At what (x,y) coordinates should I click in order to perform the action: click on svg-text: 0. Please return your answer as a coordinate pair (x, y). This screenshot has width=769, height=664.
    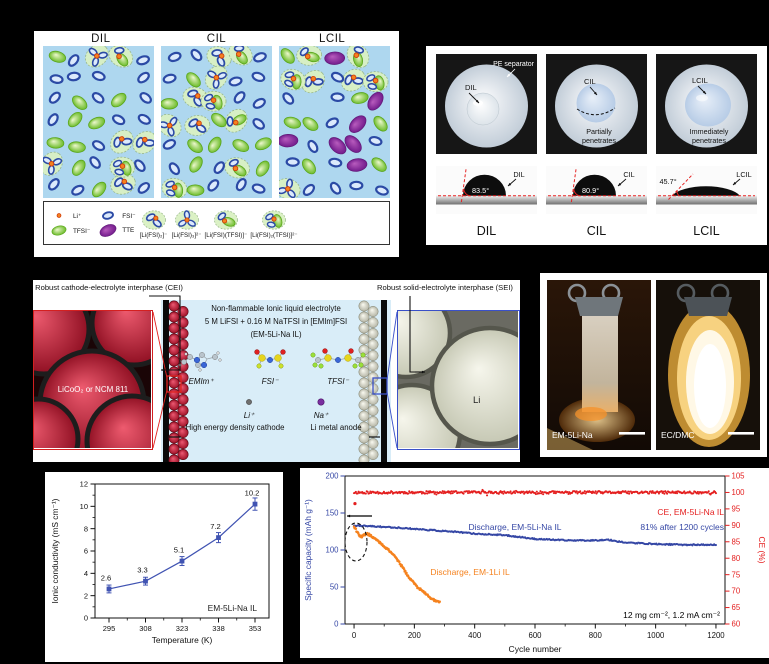
    Looking at the image, I should click on (354, 635).